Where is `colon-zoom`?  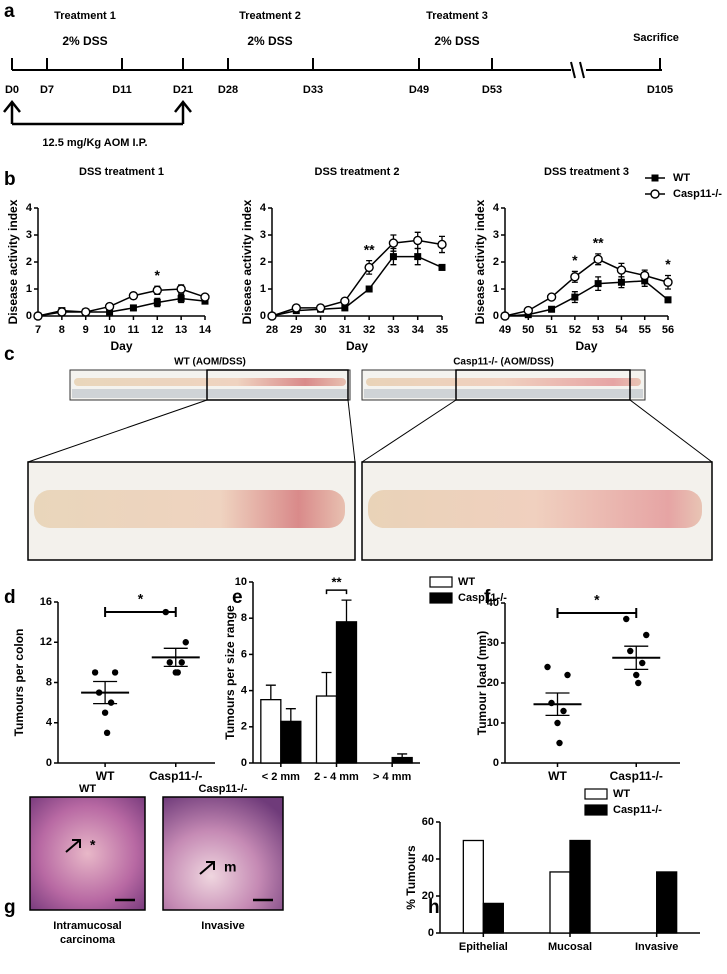 colon-zoom is located at coordinates (189, 509).